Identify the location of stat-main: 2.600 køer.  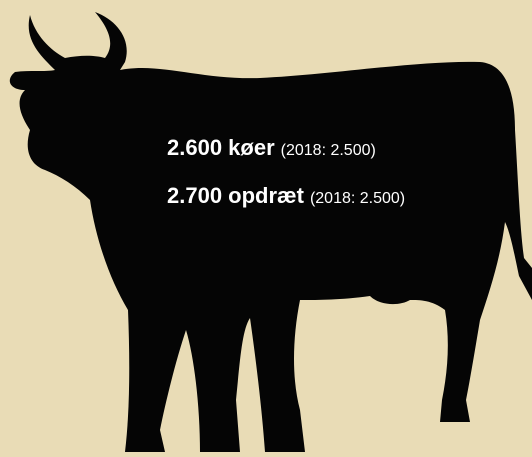
(221, 147).